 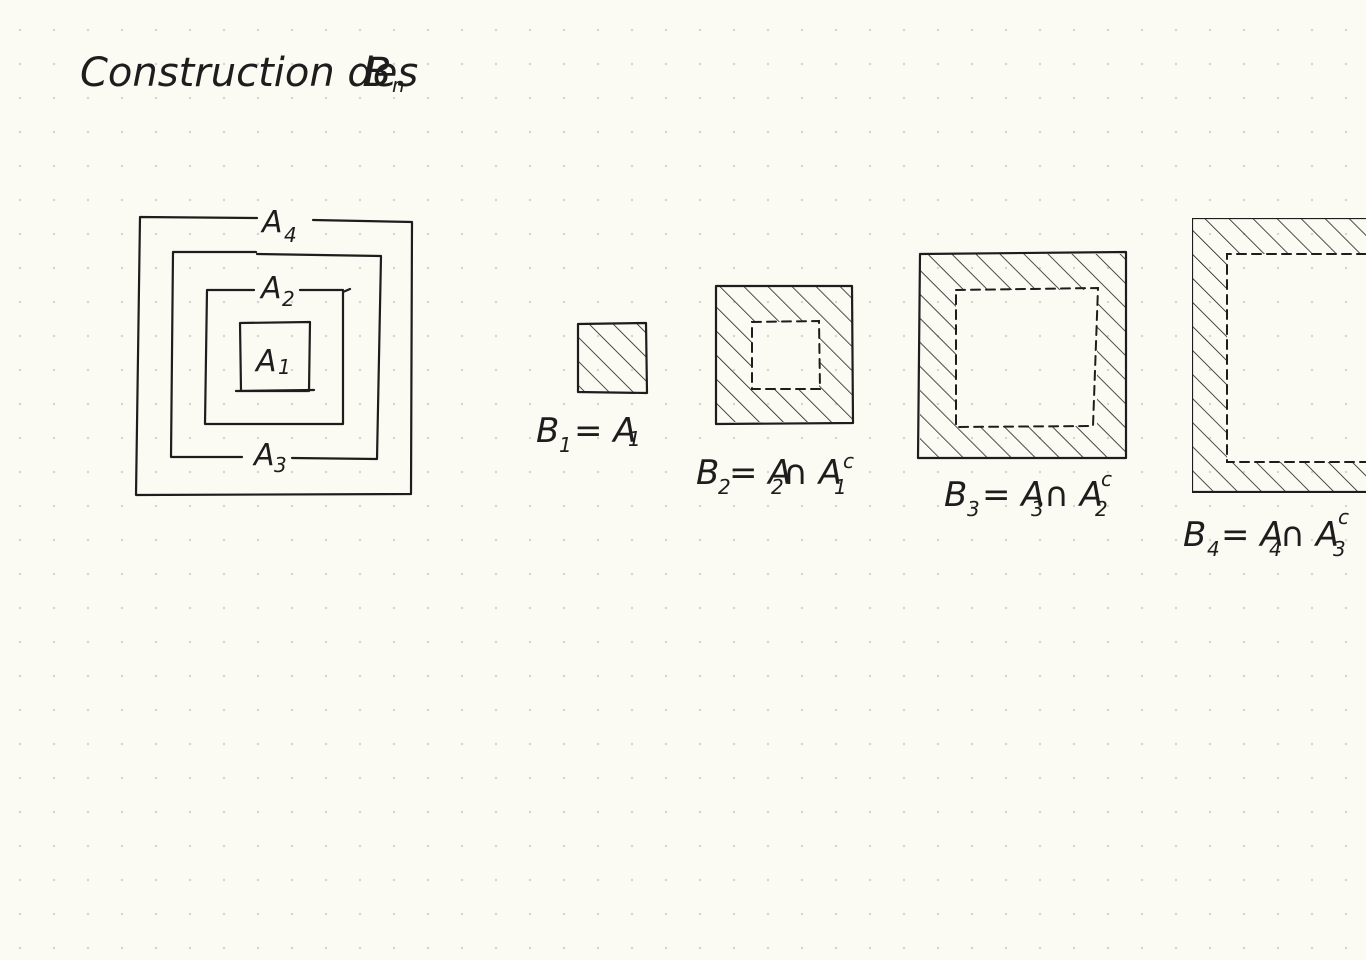 I want to click on set-a4-outline, so click(x=274, y=356).